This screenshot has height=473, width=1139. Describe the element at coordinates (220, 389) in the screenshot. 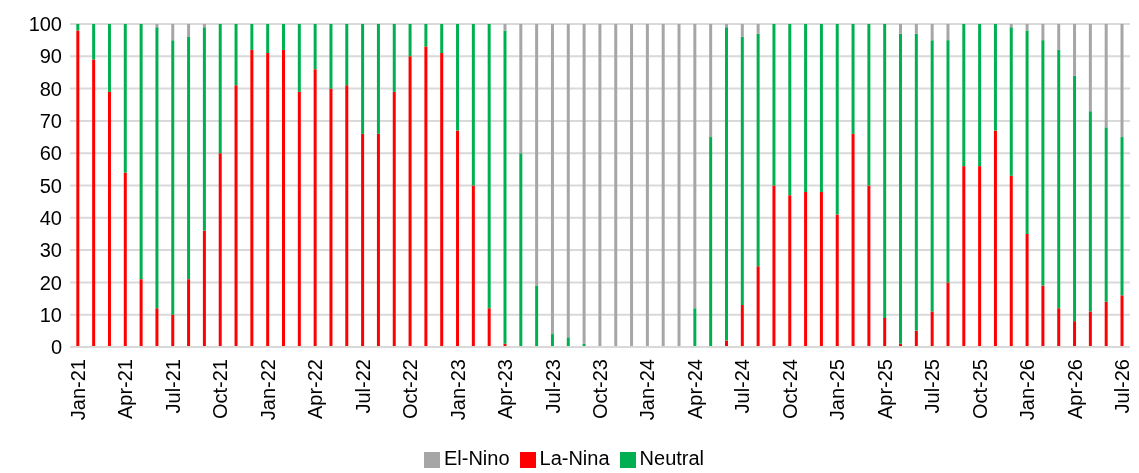

I see `x-tick-label: Oct-21` at that location.